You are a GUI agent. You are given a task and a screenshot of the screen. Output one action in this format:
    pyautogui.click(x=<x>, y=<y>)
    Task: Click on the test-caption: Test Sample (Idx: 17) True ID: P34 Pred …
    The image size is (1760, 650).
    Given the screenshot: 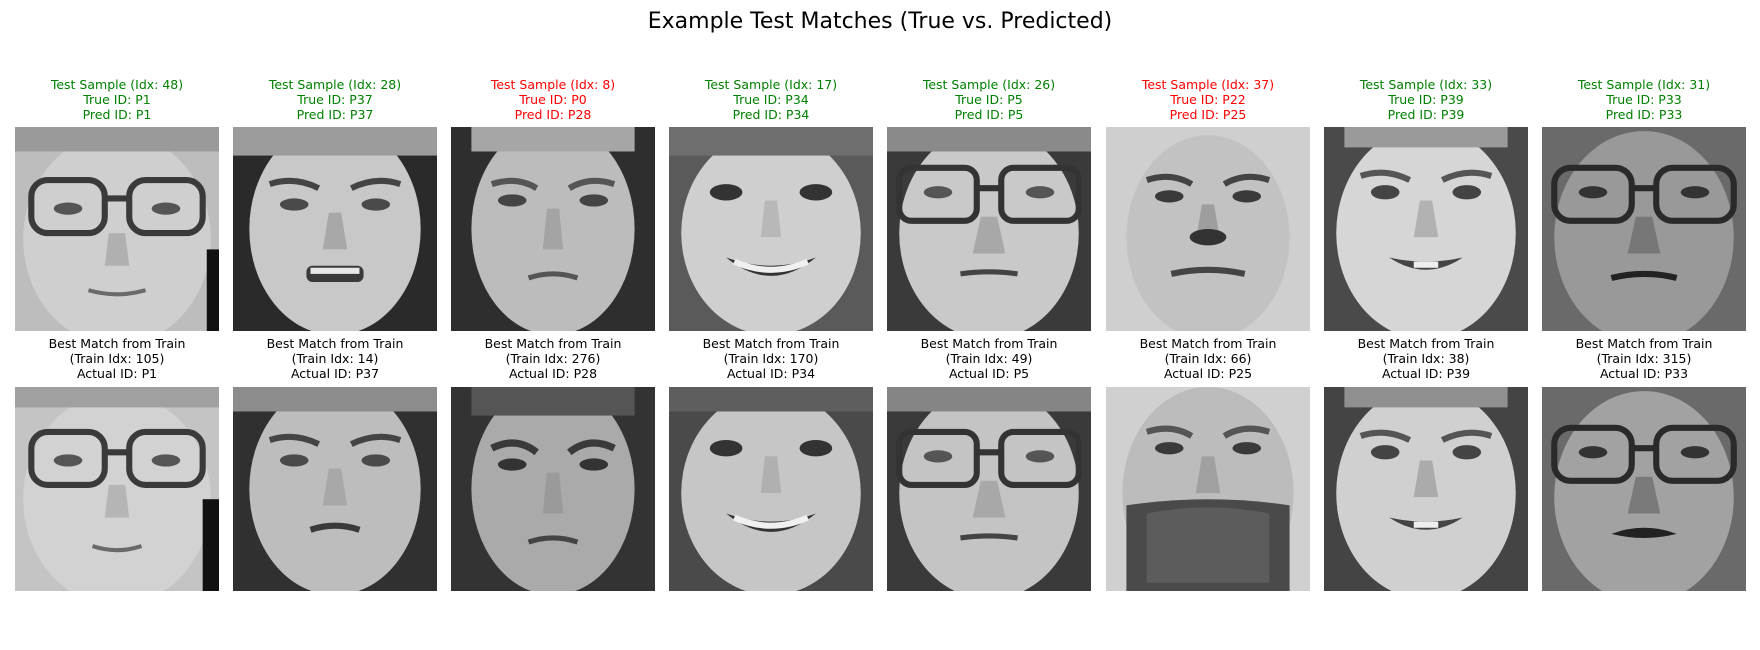 What is the action you would take?
    pyautogui.click(x=771, y=99)
    